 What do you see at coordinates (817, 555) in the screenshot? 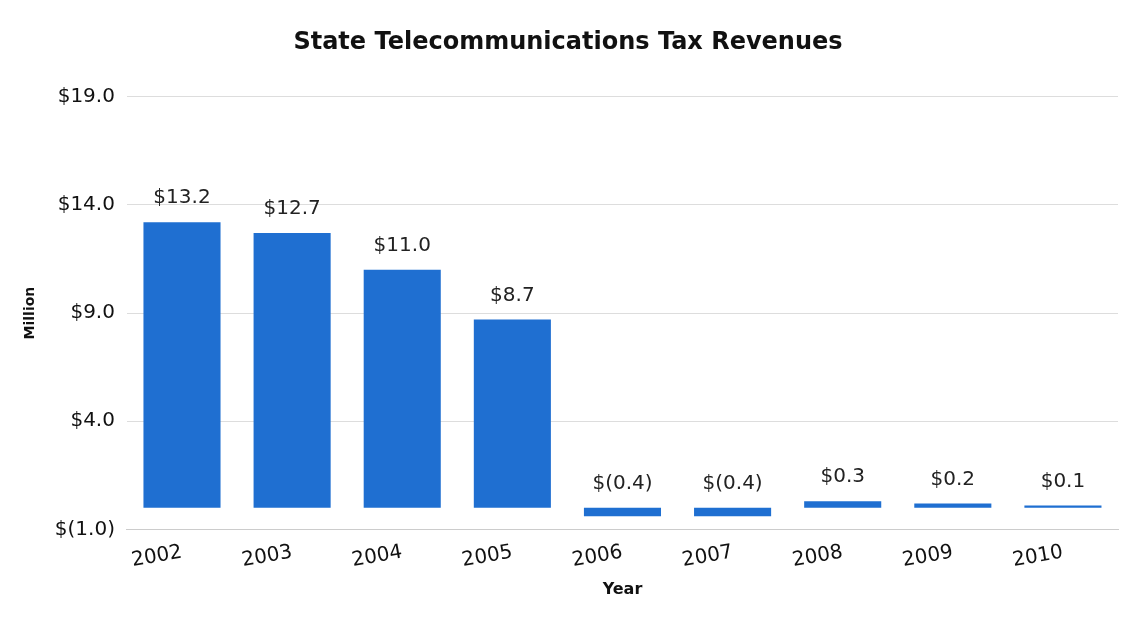
I see `x-tick-label: 2008` at bounding box center [817, 555].